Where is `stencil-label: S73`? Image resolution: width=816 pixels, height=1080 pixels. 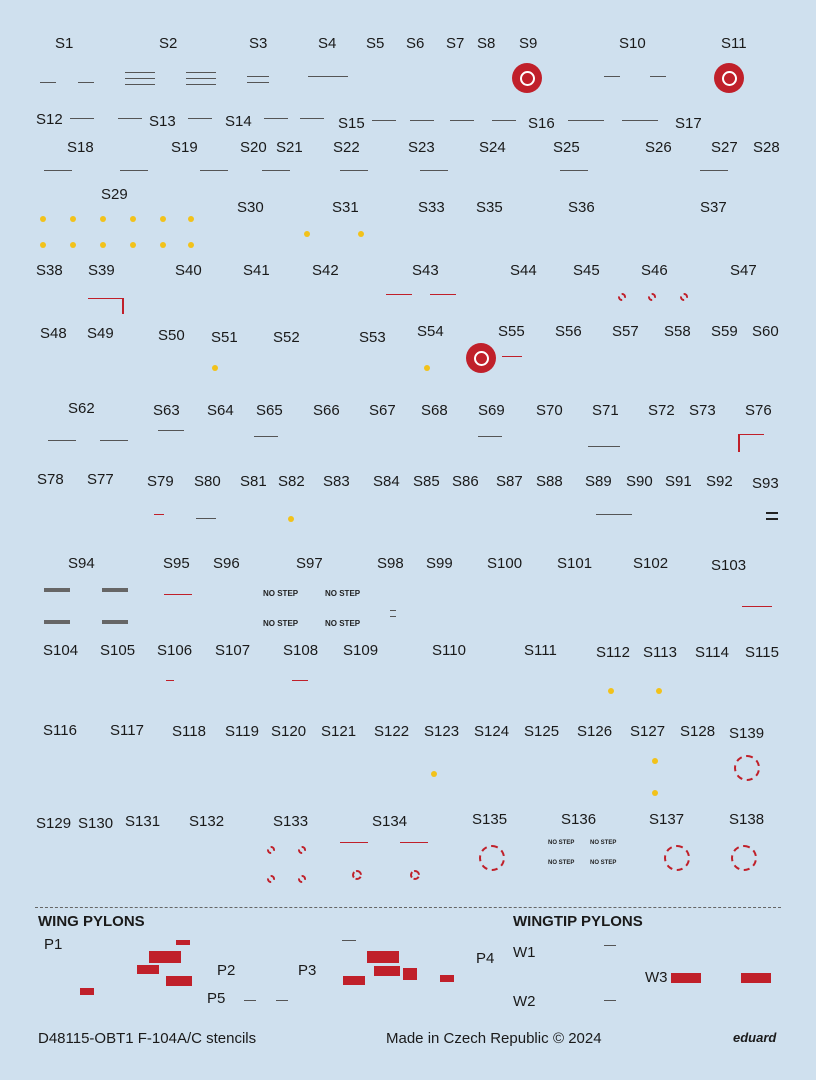
stencil-label: S73 is located at coordinates (702, 410).